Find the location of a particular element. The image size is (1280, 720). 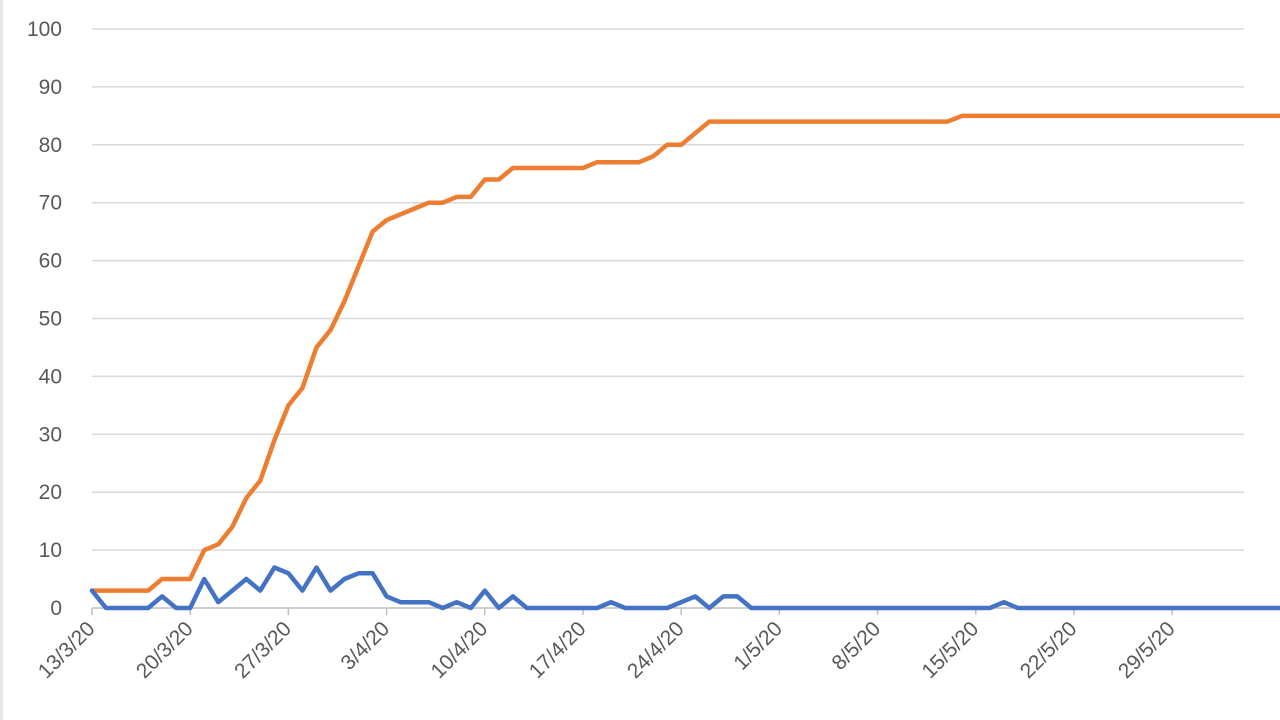

x-tick-label: 15/5/20 is located at coordinates (951, 650).